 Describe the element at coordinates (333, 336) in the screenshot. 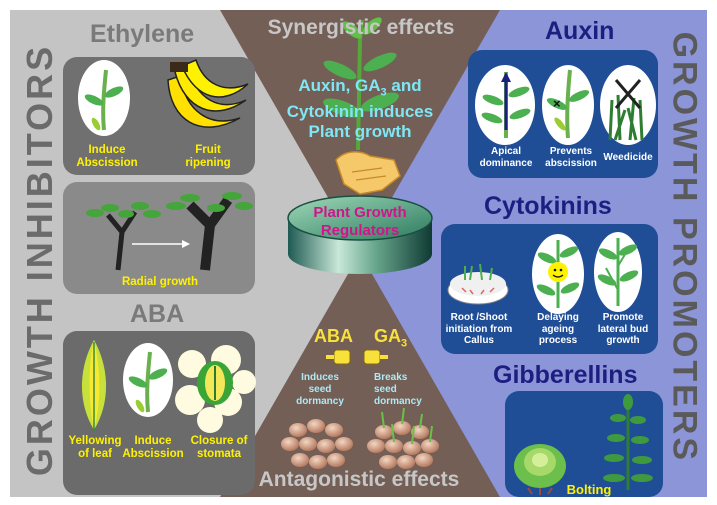

I see `aba-center-label: ABA` at that location.